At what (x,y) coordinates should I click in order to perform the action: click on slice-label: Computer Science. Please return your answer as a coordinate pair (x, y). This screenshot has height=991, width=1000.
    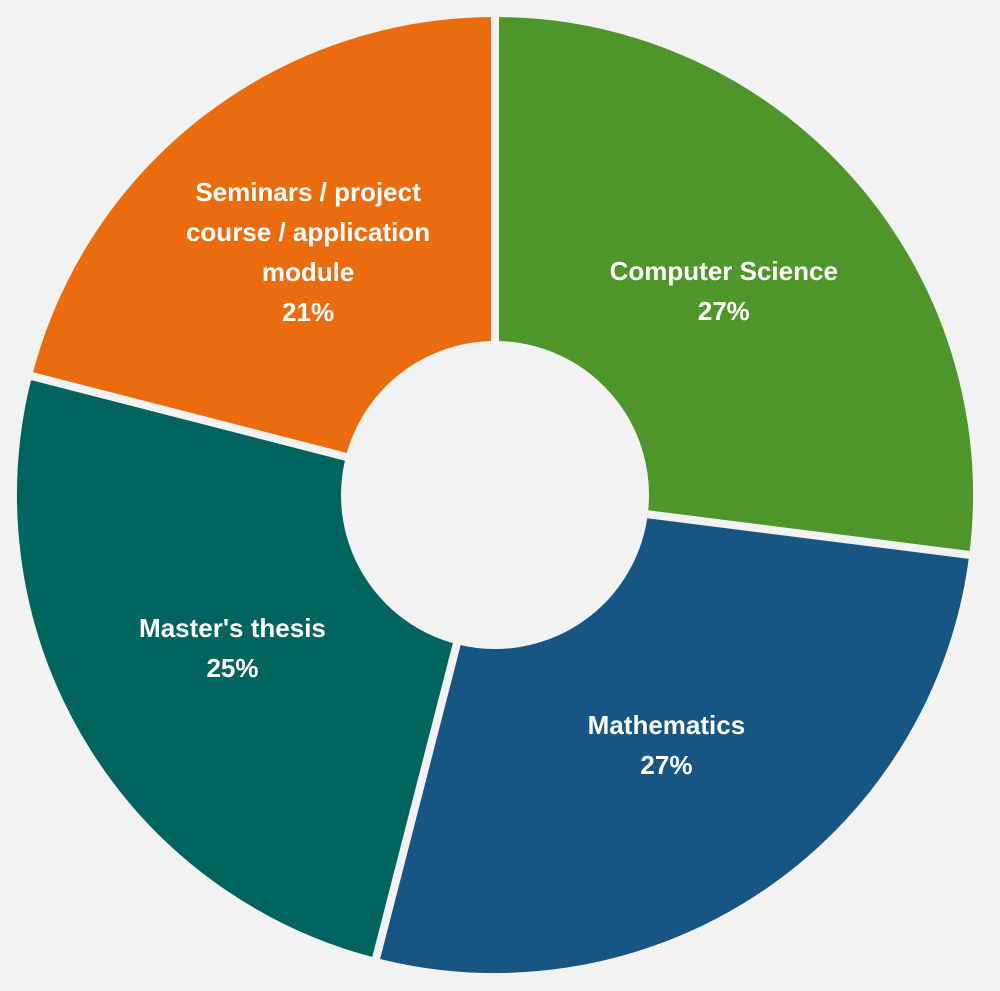
    Looking at the image, I should click on (724, 271).